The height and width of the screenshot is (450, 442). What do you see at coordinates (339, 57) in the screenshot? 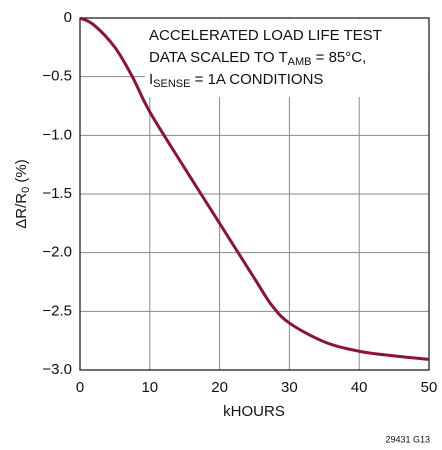
I see `annotation-text: = 85°C,` at bounding box center [339, 57].